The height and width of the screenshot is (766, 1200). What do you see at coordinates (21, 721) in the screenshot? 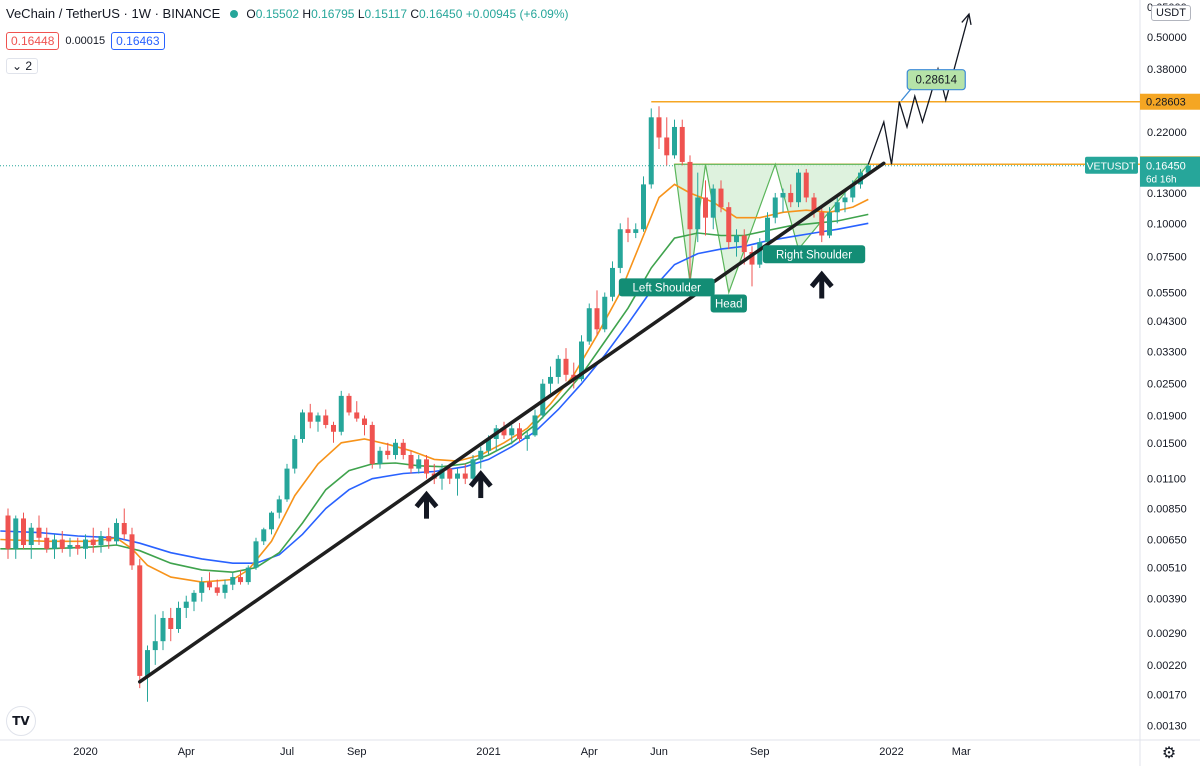
I see `tradingview-logo-icon: TV` at bounding box center [21, 721].